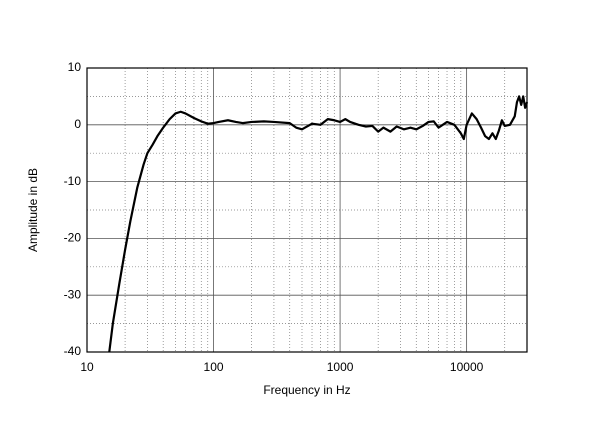 Image resolution: width=600 pixels, height=429 pixels. Describe the element at coordinates (73, 181) in the screenshot. I see `y-tick-label: -10` at that location.